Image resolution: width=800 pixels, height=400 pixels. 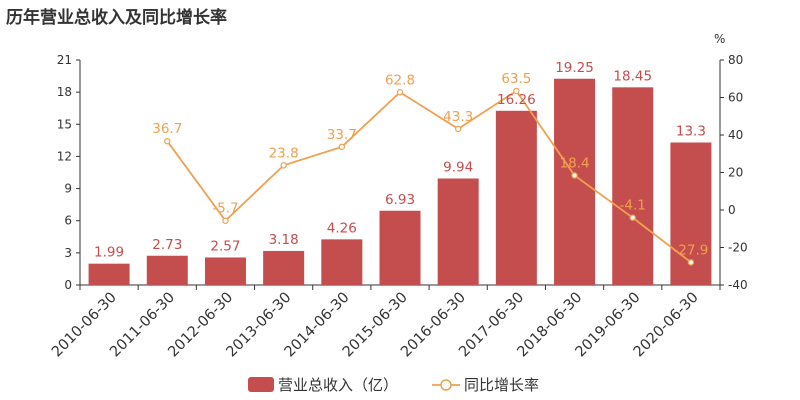 What do you see at coordinates (225, 209) in the screenshot?
I see `growth-value-label: -5.7` at bounding box center [225, 209].